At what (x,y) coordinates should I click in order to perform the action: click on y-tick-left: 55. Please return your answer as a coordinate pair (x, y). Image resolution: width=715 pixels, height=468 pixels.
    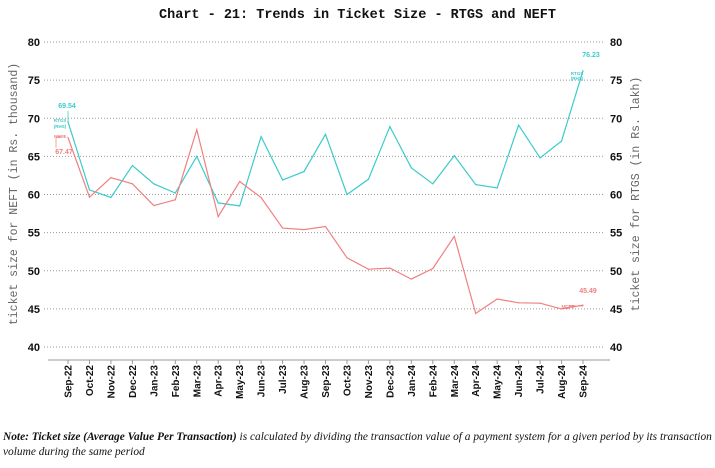
    Looking at the image, I should click on (34, 234).